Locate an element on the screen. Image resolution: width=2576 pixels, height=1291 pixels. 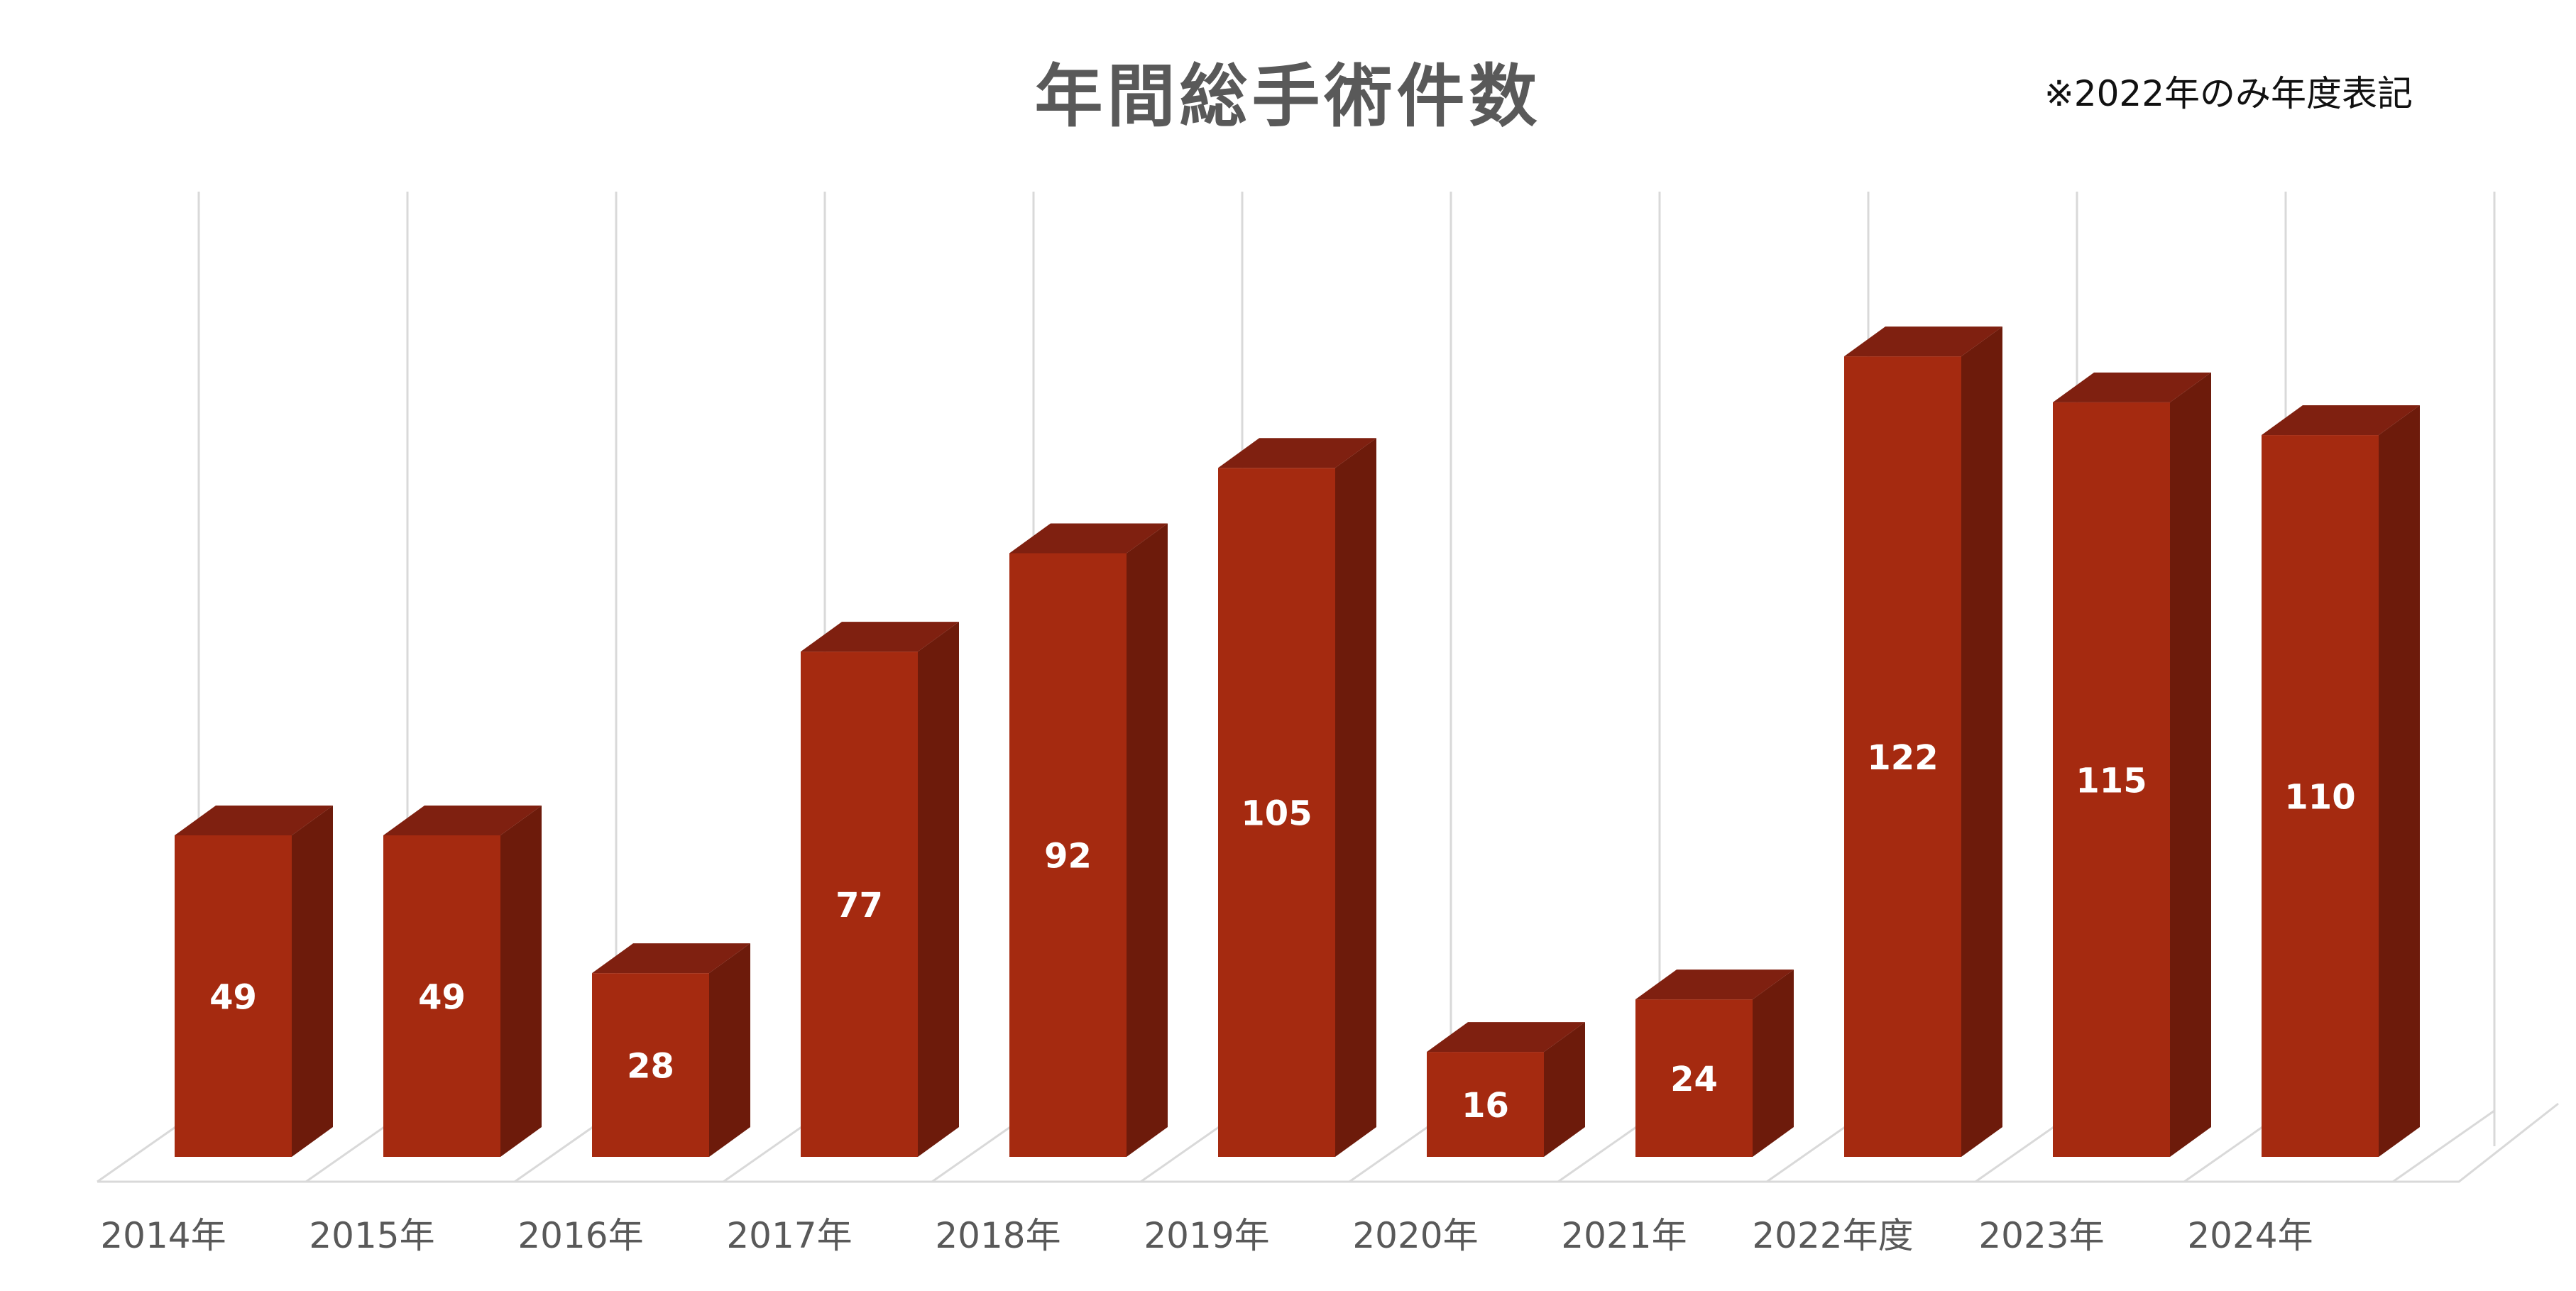
data-label: 24 is located at coordinates (1694, 1079).